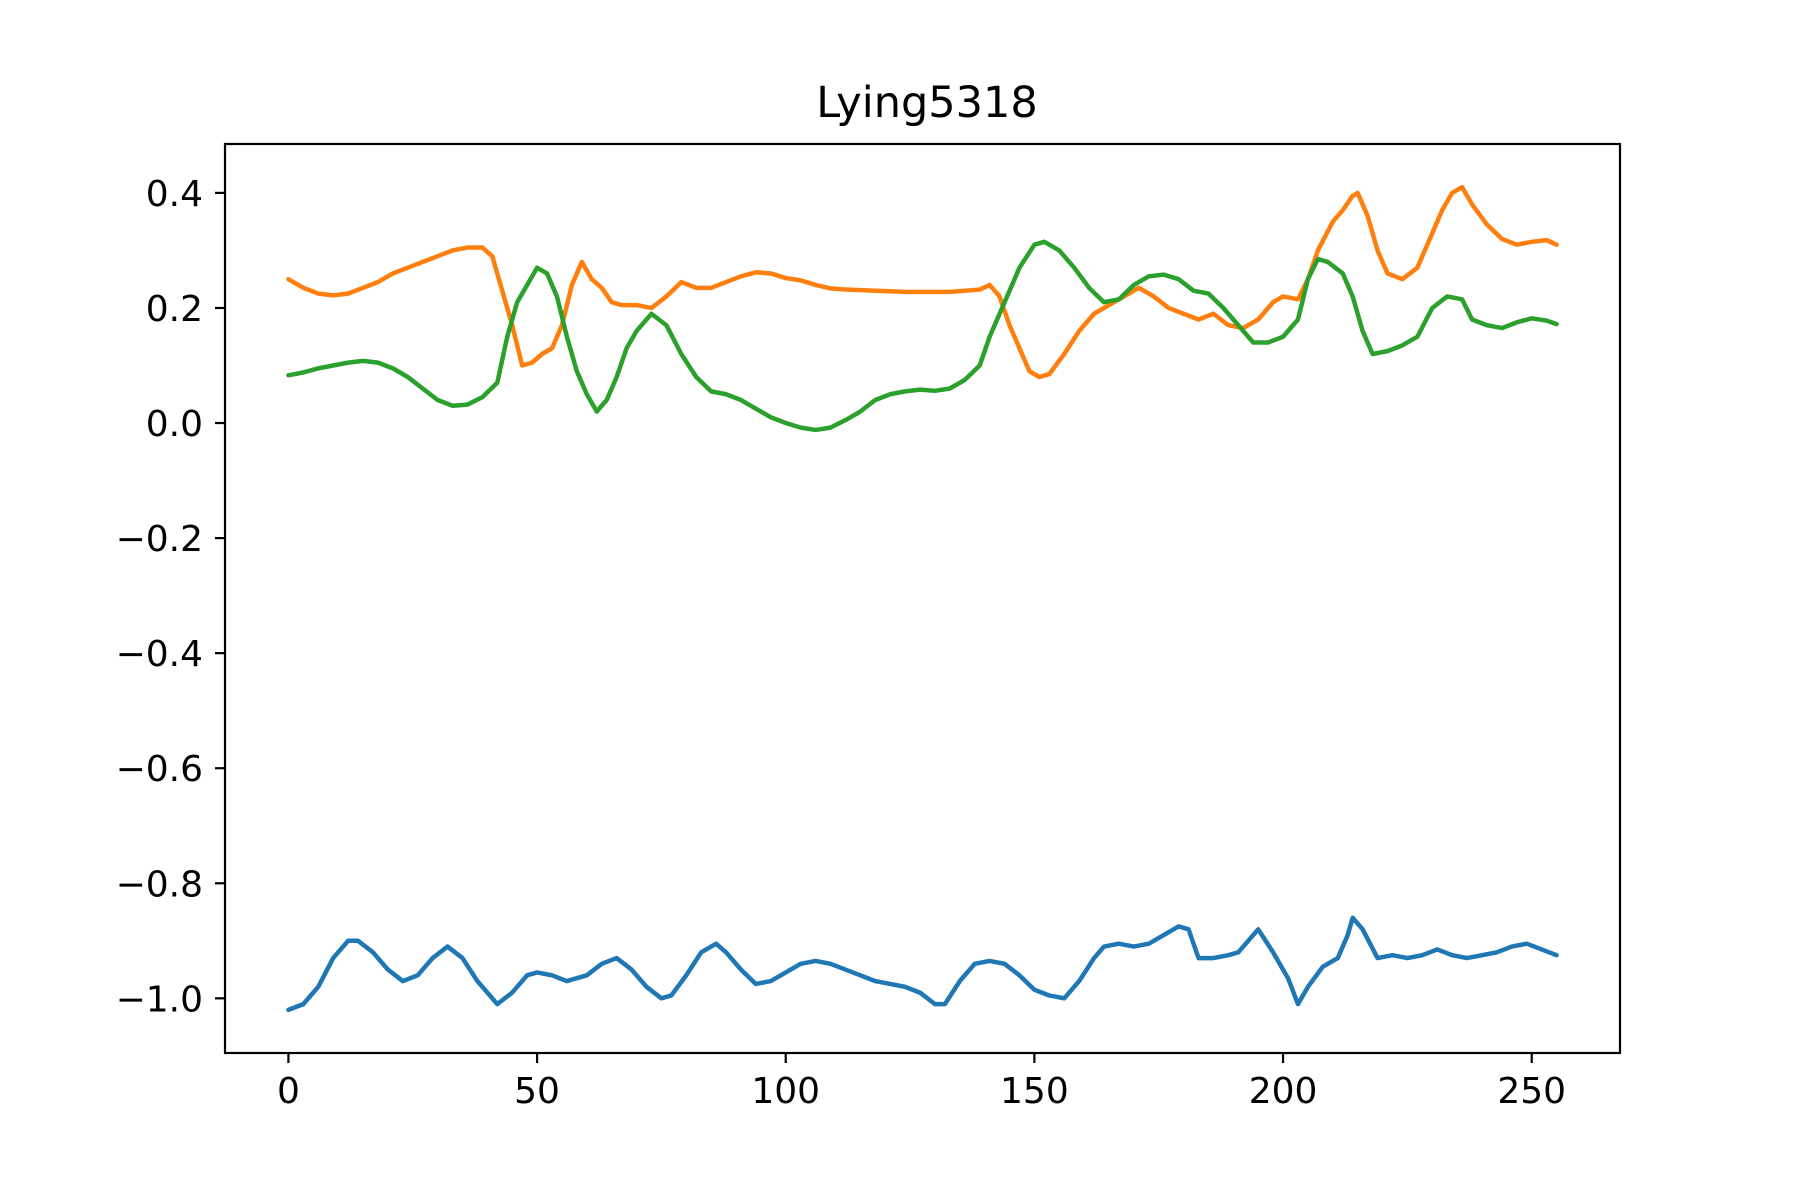  What do you see at coordinates (159, 654) in the screenshot?
I see `y-tick-label: −0.4` at bounding box center [159, 654].